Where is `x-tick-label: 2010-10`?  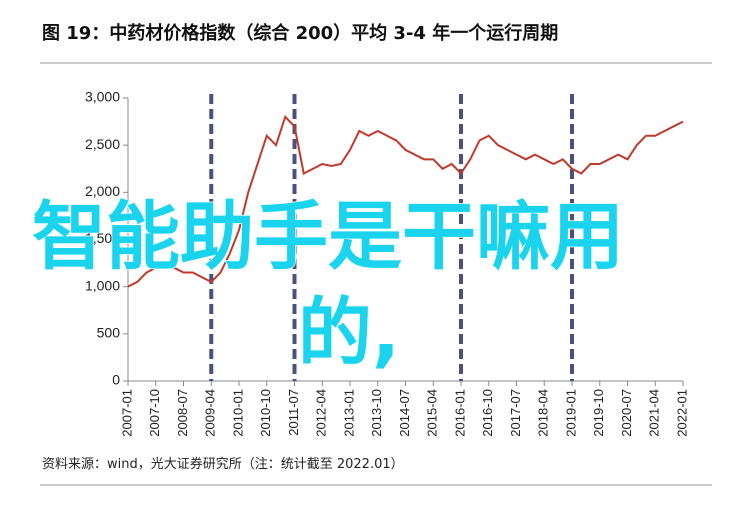
x-tick-label: 2010-10 is located at coordinates (265, 413).